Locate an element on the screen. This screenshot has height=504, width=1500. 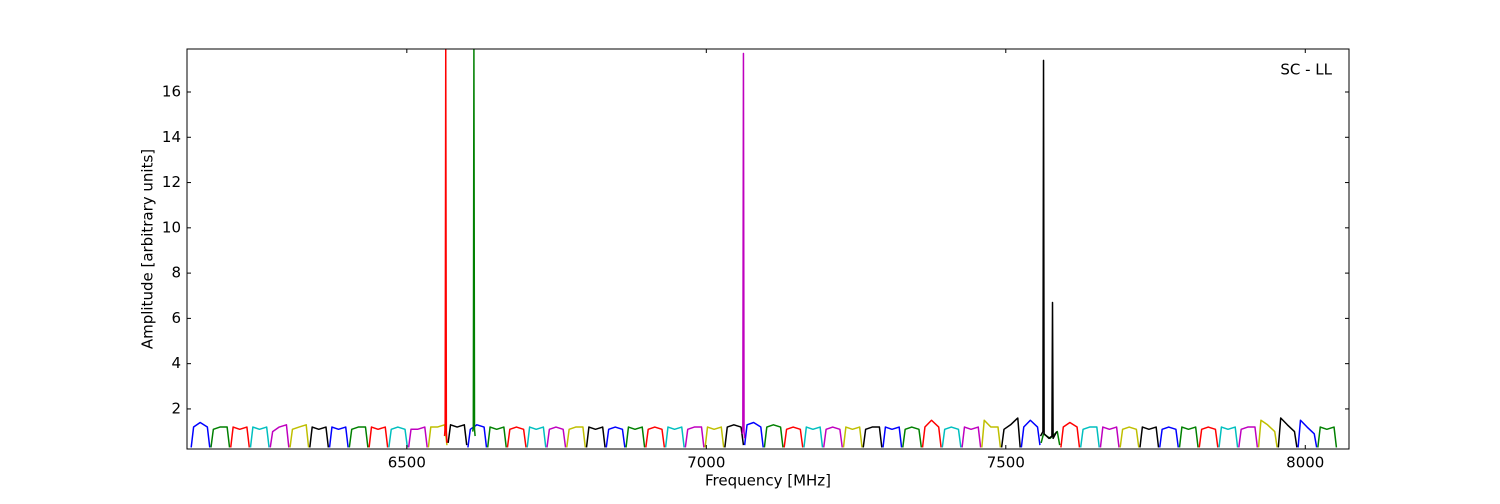
y-tick-label: 16 is located at coordinates (171, 92).